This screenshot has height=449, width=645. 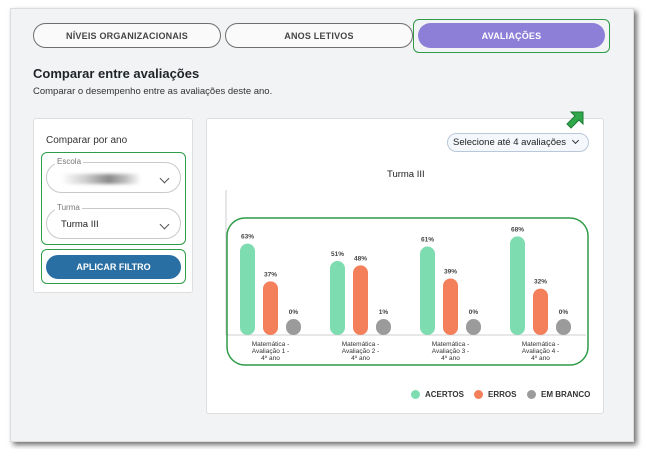 What do you see at coordinates (564, 312) in the screenshot?
I see `data-label-em-branco-4: 0%` at bounding box center [564, 312].